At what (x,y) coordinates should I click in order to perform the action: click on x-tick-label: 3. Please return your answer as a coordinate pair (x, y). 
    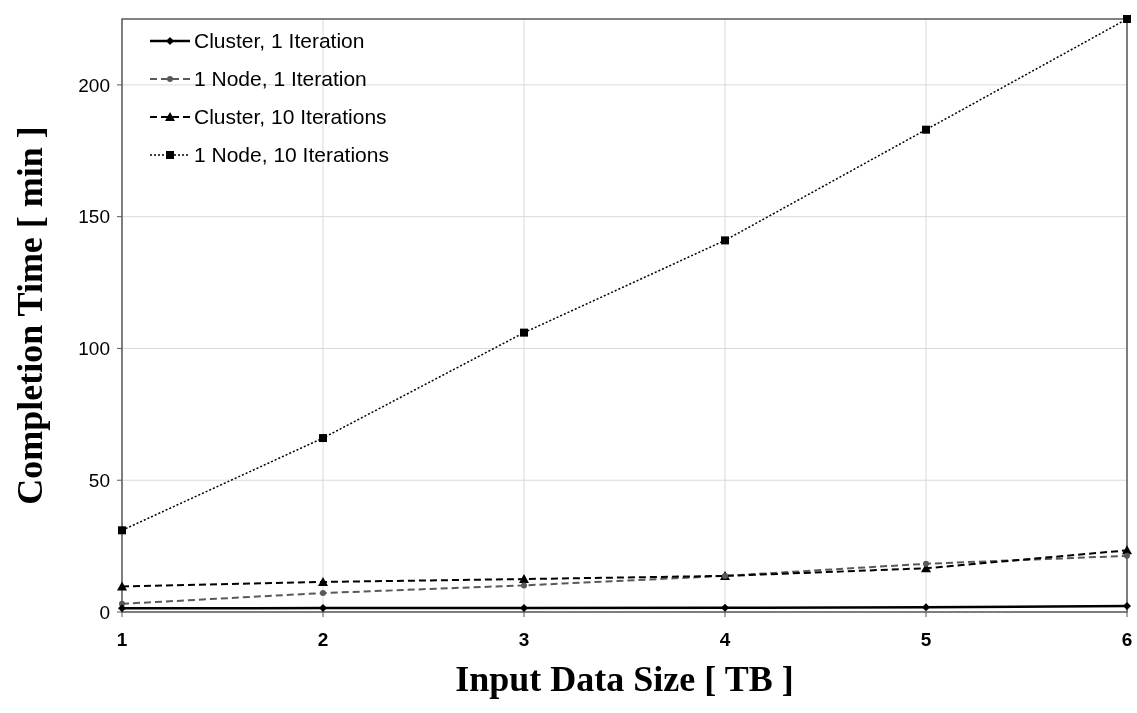
    Looking at the image, I should click on (524, 639).